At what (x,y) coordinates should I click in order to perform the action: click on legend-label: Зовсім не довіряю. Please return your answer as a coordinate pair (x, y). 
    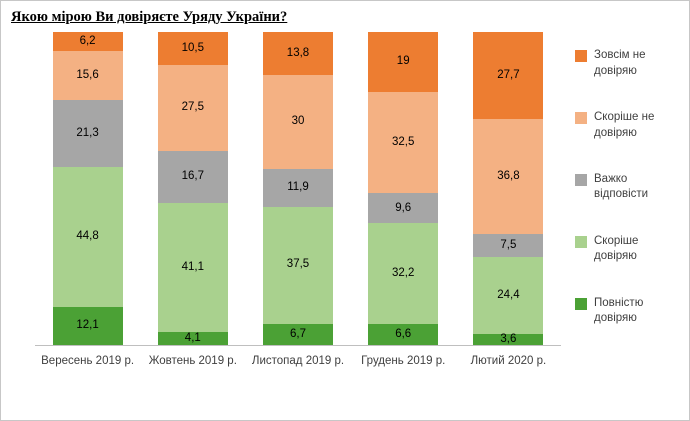
    Looking at the image, I should click on (620, 63).